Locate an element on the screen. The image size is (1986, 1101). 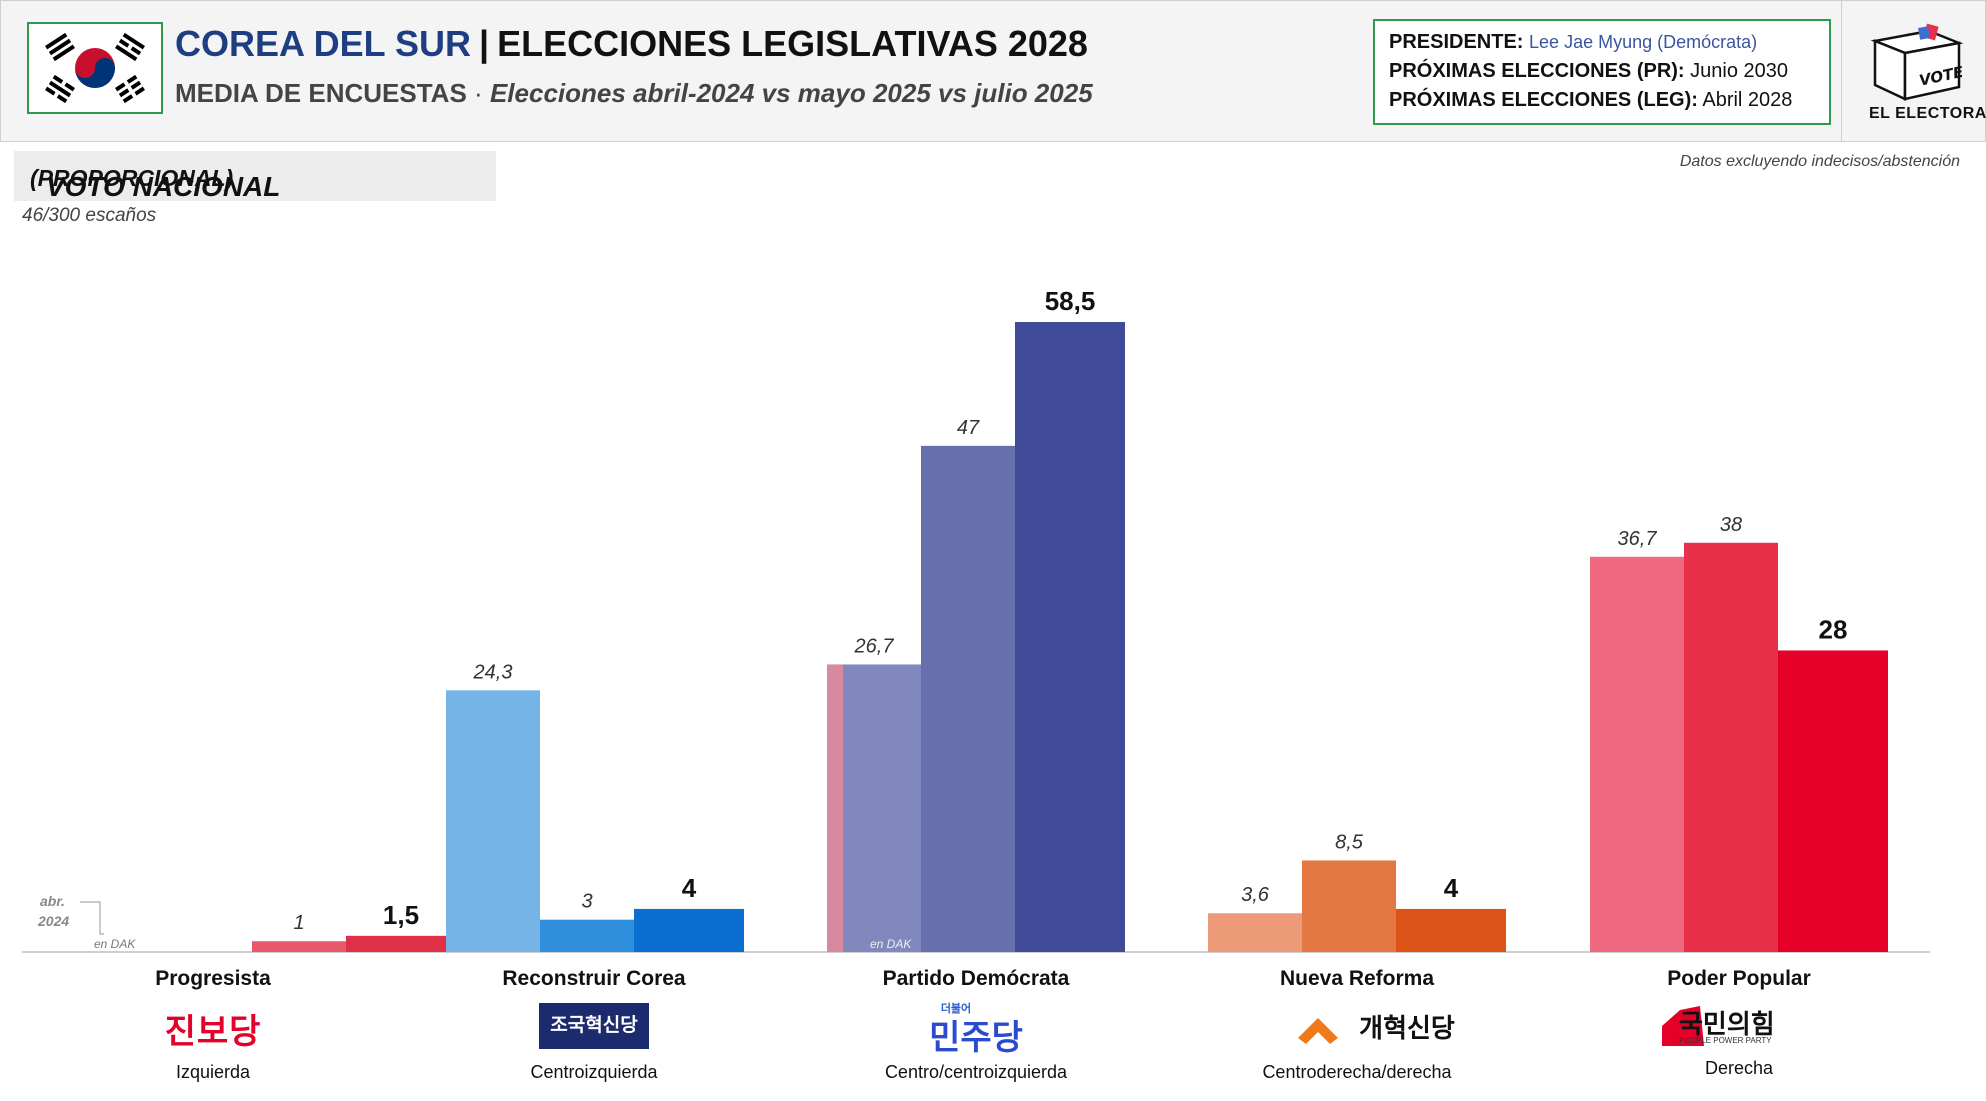
poder-popular-logo-mark-icon is located at coordinates (1683, 1026).